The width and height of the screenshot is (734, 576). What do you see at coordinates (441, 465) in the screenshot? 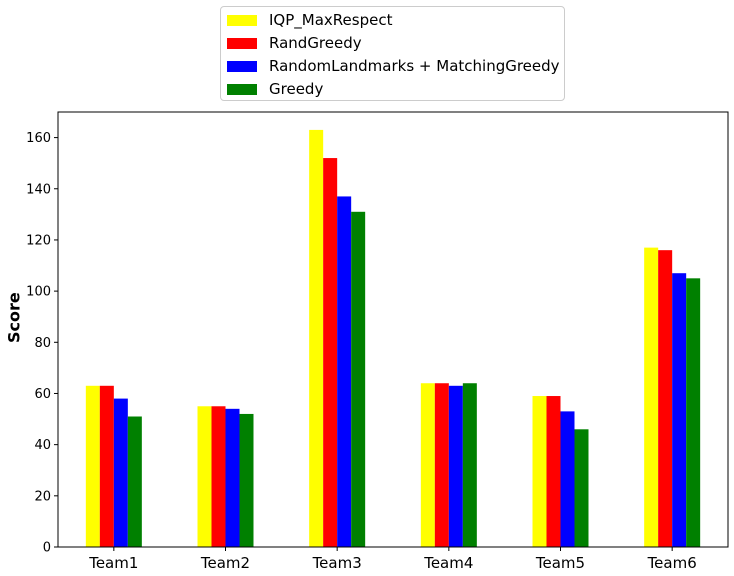
I see `bar-team4-randgreedy` at bounding box center [441, 465].